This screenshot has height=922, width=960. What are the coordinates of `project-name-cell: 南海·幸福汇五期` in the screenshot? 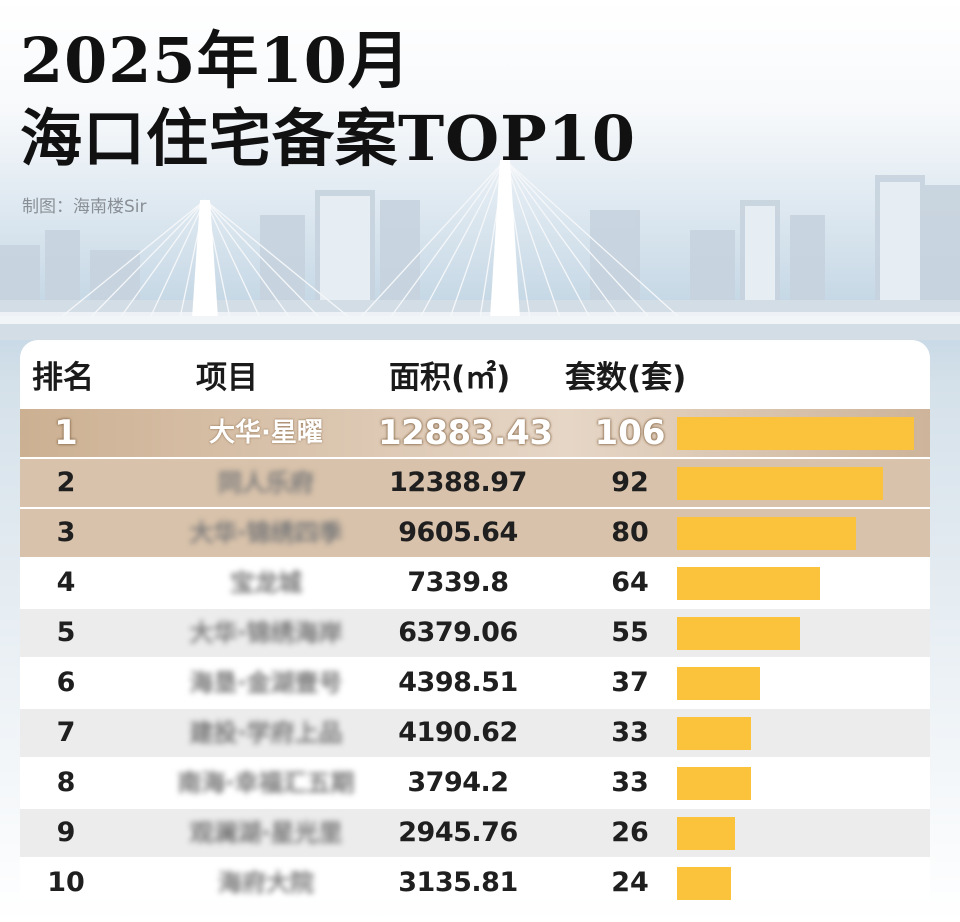 It's located at (266, 783).